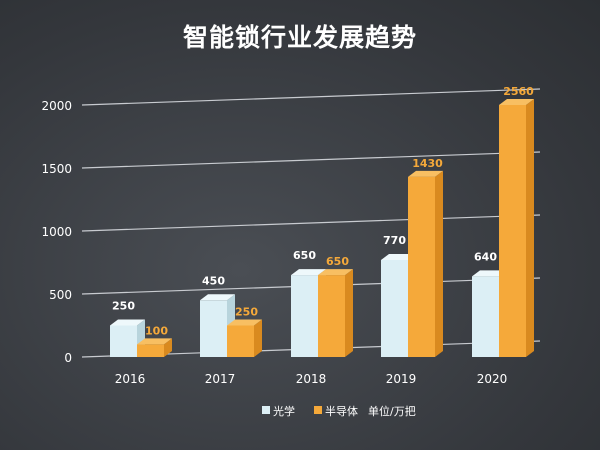  I want to click on bar-半导体-2020, so click(512, 231).